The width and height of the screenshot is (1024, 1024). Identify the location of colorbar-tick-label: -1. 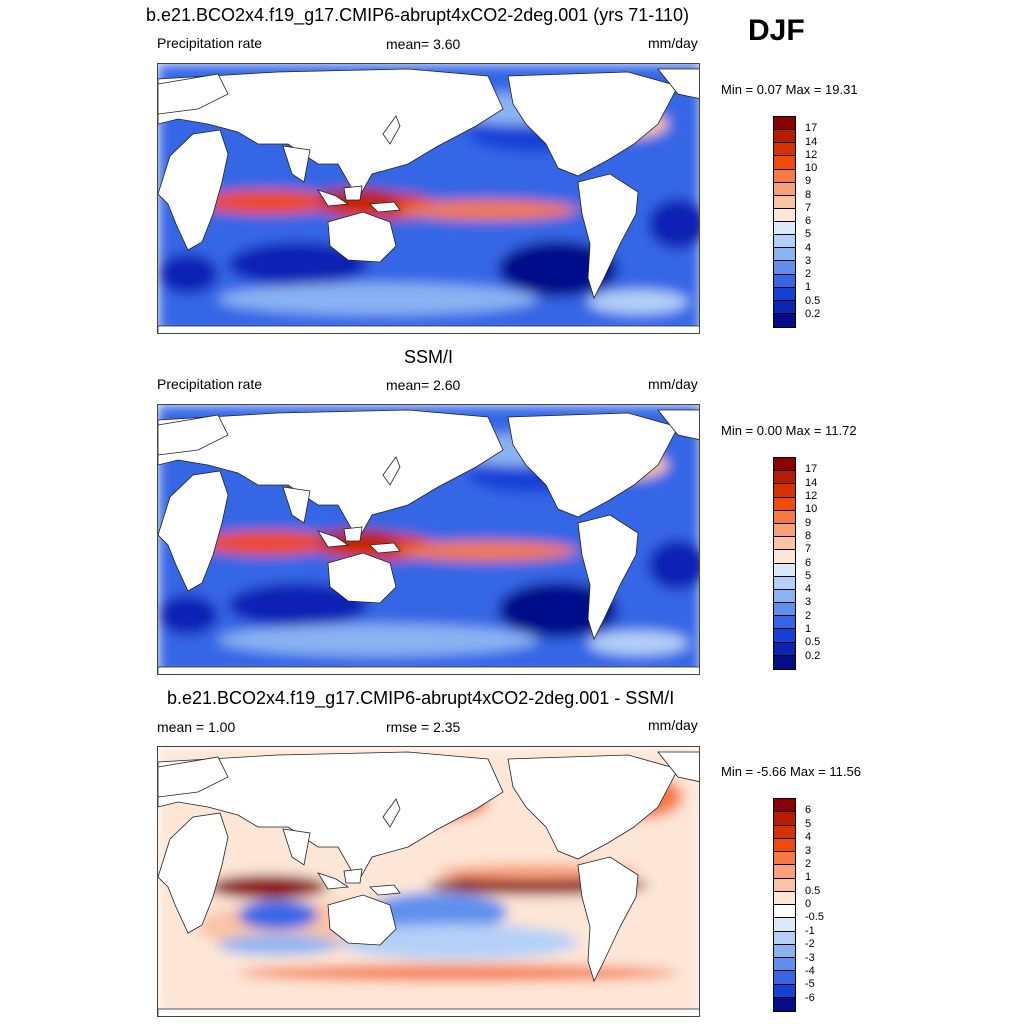
(810, 930).